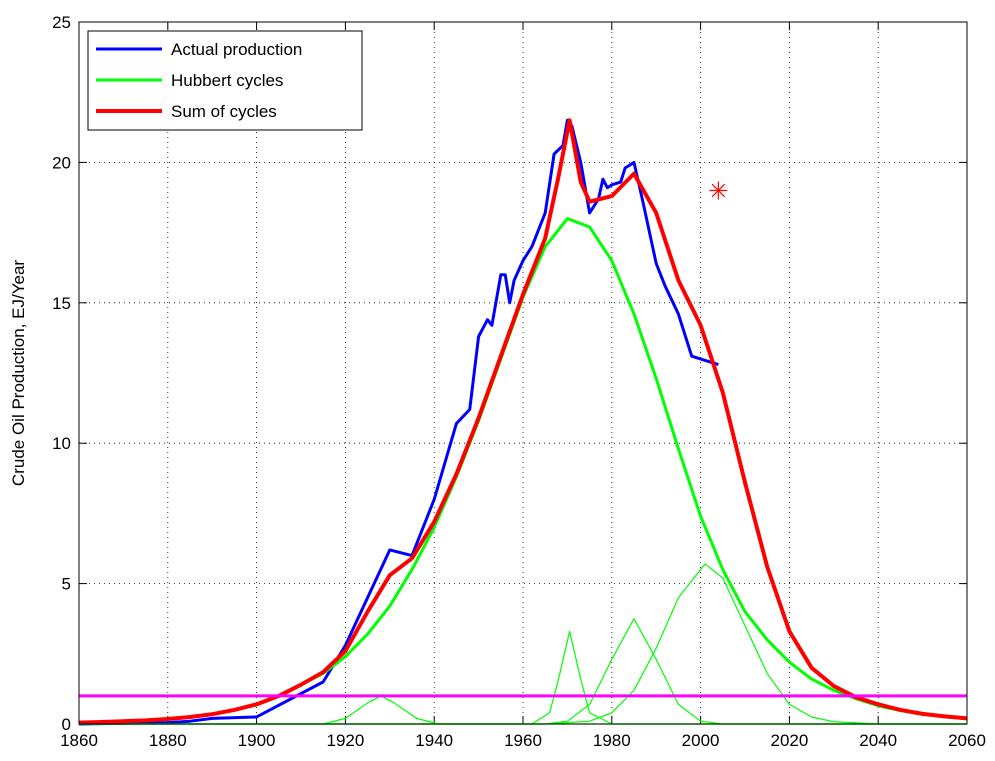 The image size is (995, 761). What do you see at coordinates (236, 49) in the screenshot?
I see `legend-label: Actual production` at bounding box center [236, 49].